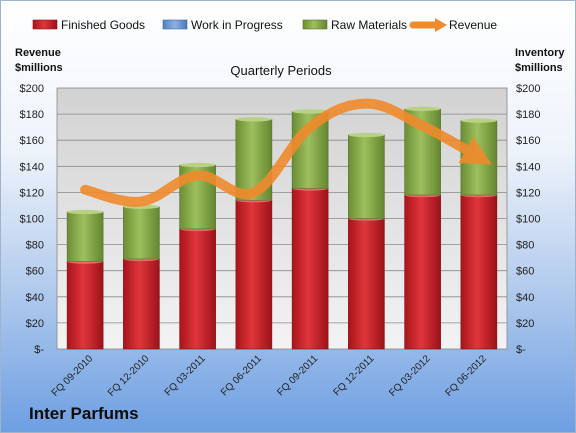  What do you see at coordinates (241, 375) in the screenshot?
I see `x-tick-label: FQ 06-2011` at bounding box center [241, 375].